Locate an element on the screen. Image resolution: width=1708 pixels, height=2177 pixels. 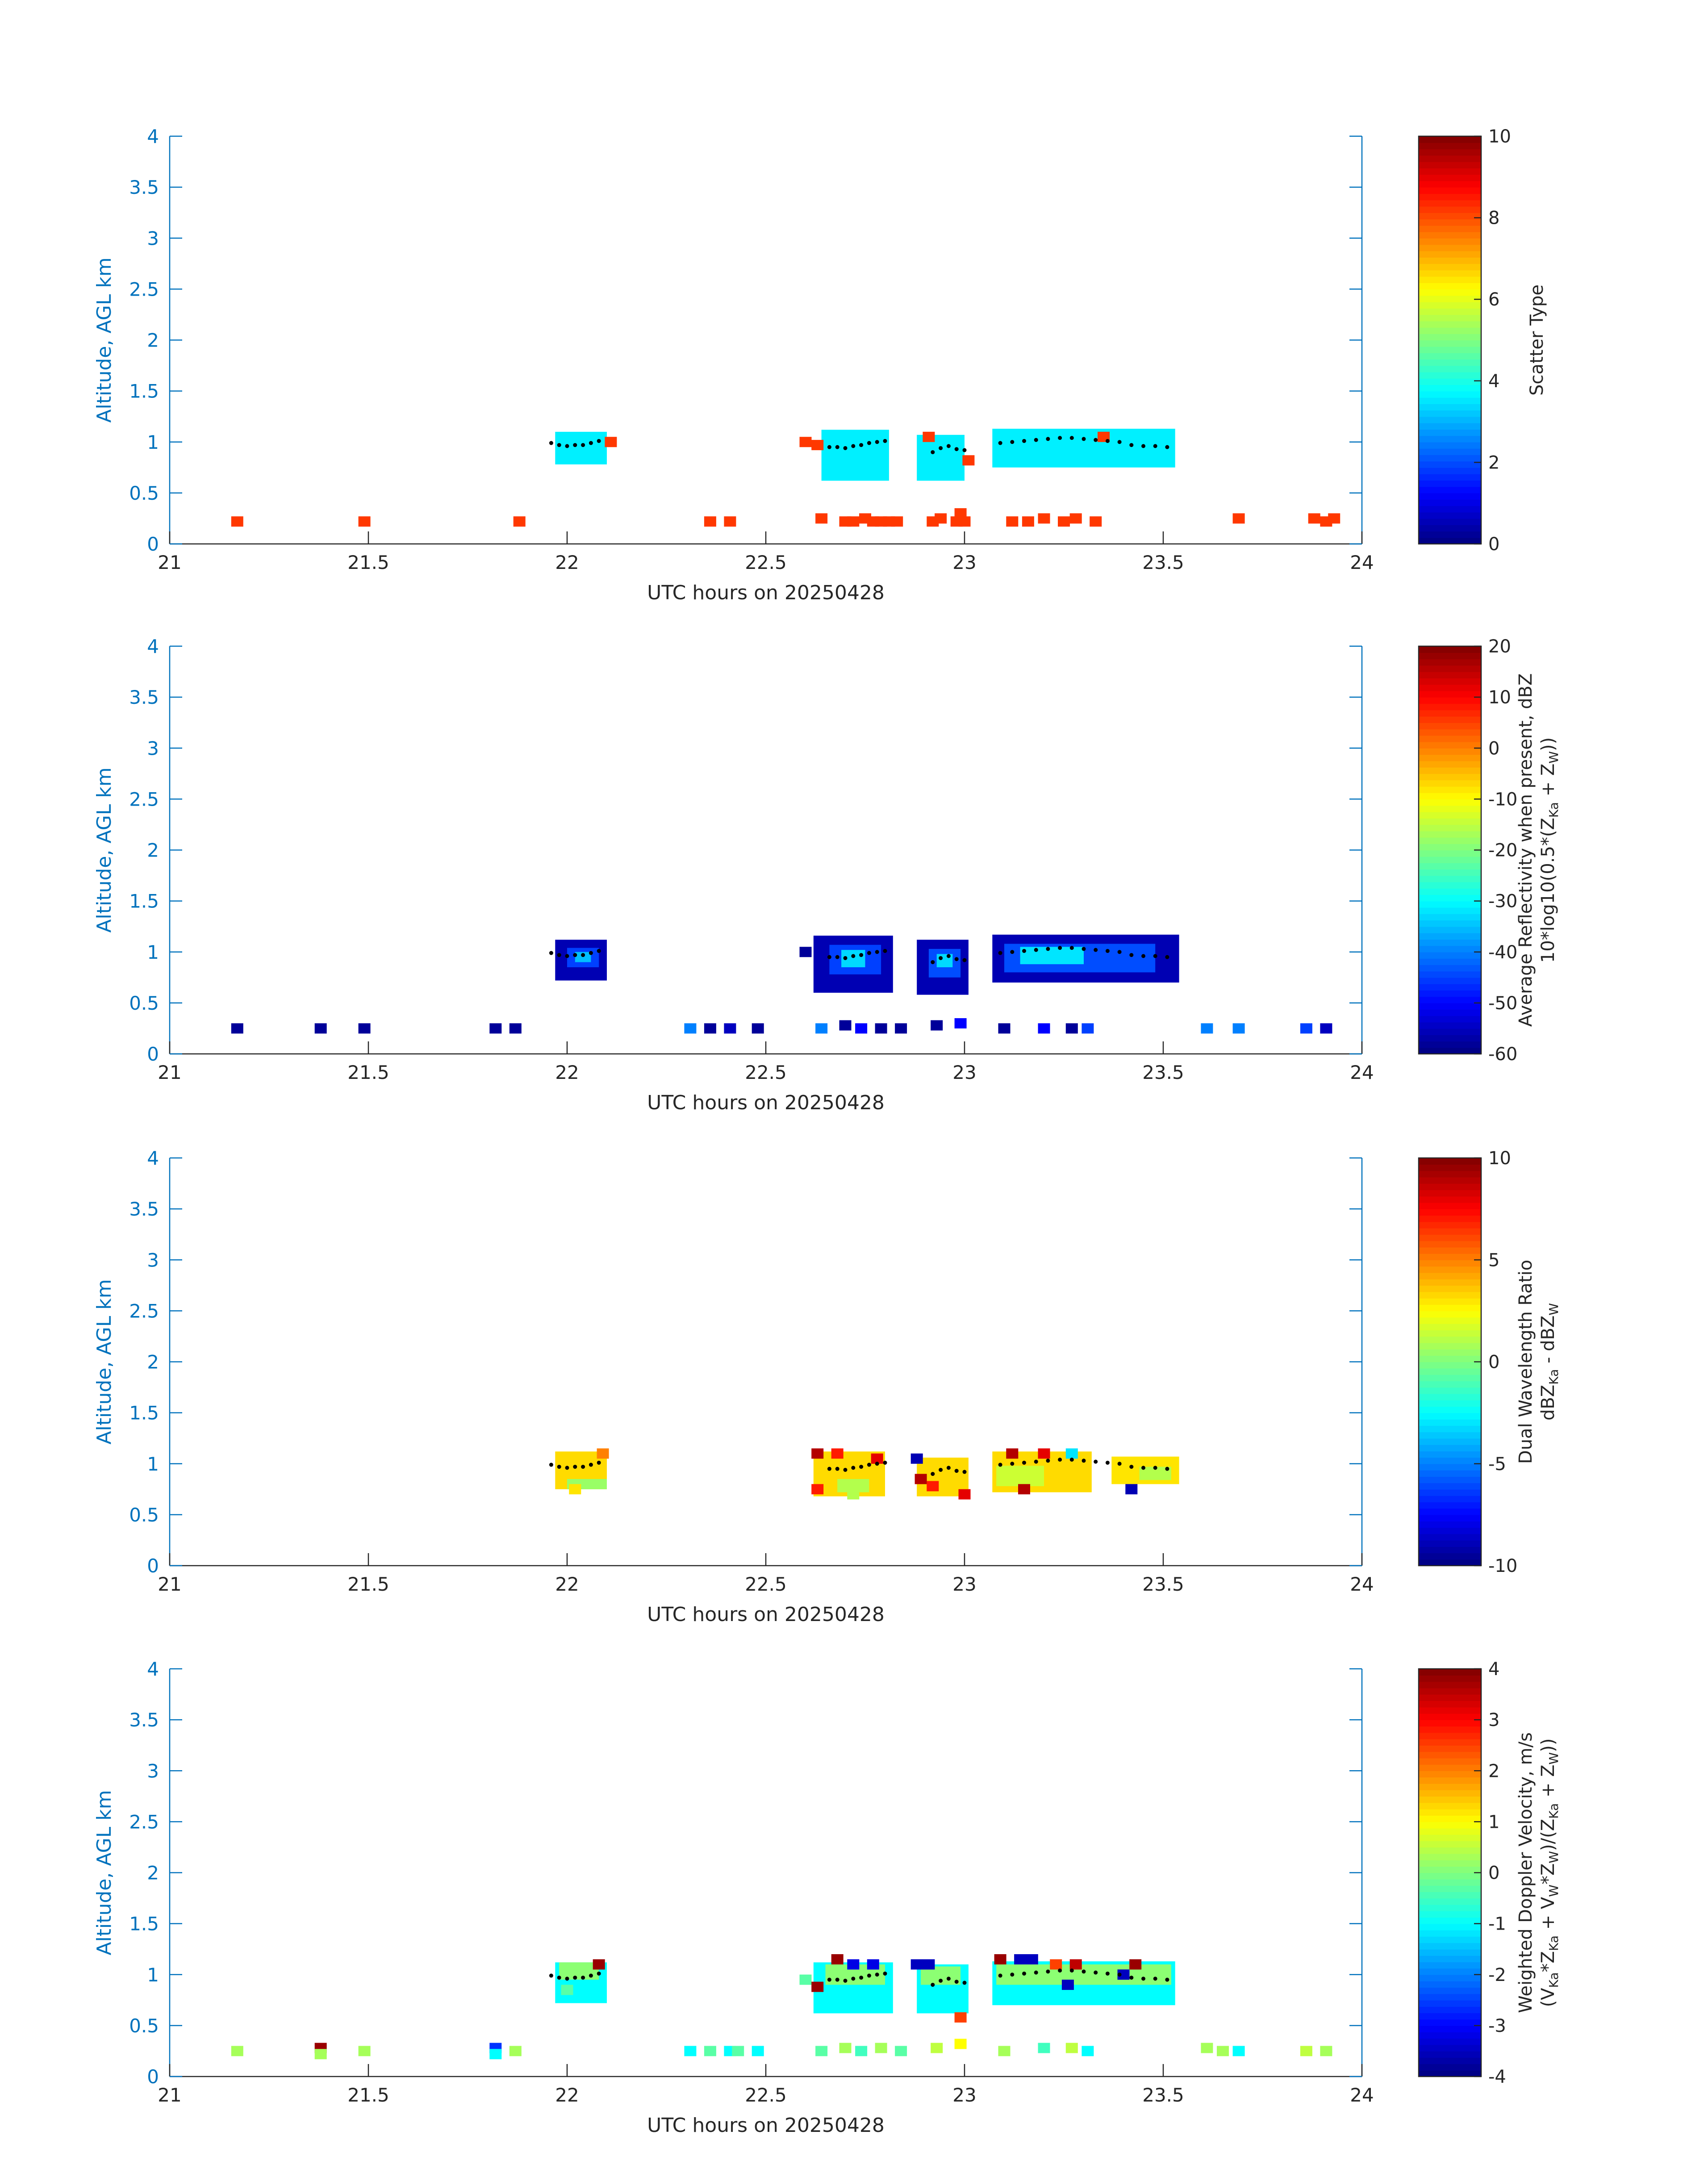
x-tick-label: 22 is located at coordinates (567, 562).